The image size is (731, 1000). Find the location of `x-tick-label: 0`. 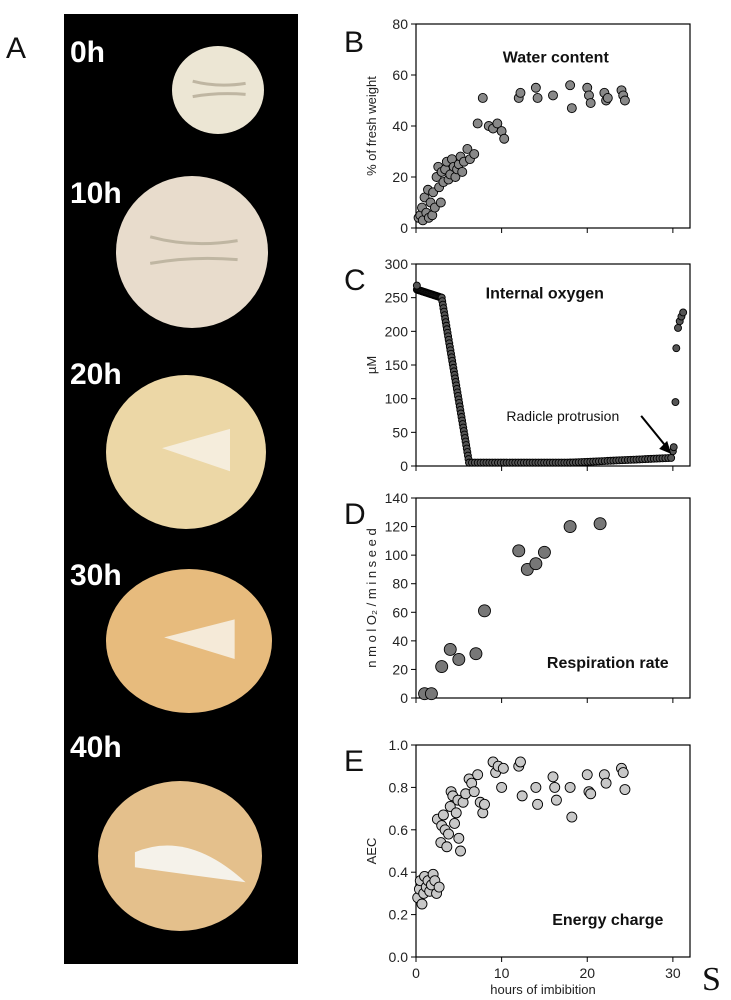

x-tick-label: 0 is located at coordinates (416, 973).